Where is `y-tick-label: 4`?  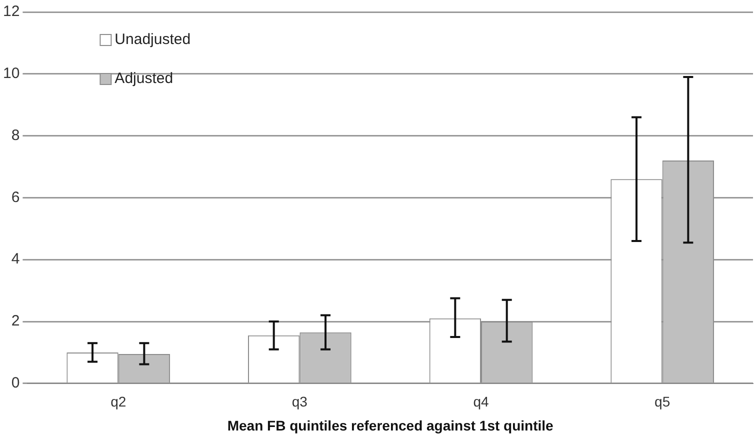 y-tick-label: 4 is located at coordinates (15, 259).